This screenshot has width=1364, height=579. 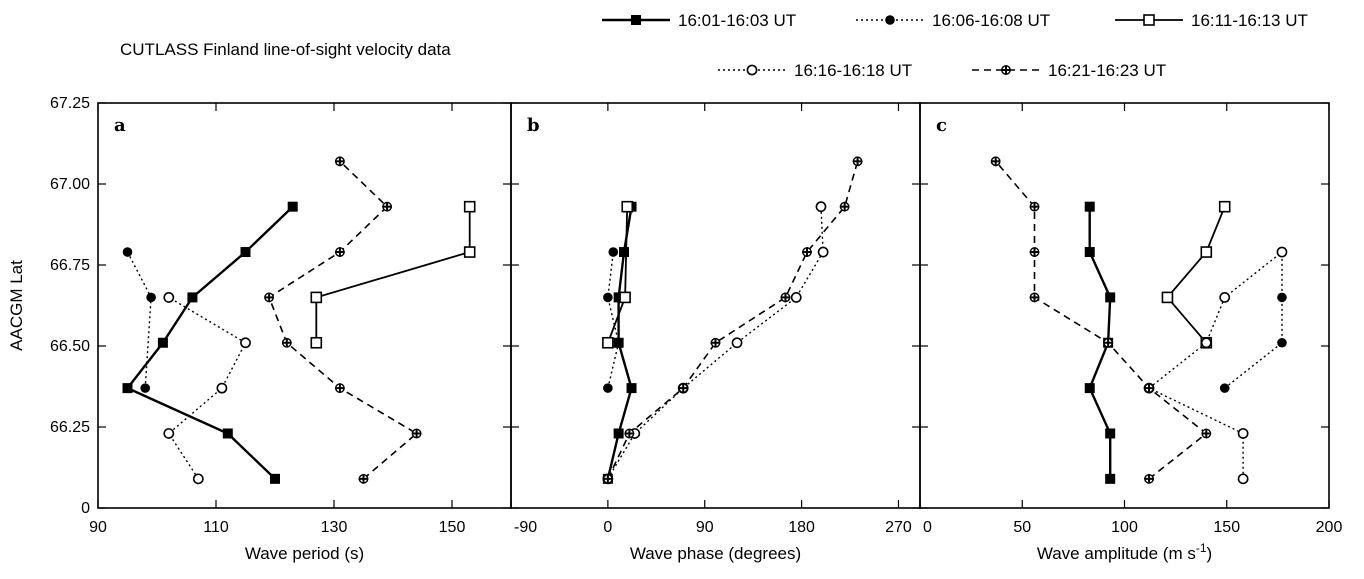 I want to click on legend-label: 16:16-16:18 UT, so click(x=853, y=70).